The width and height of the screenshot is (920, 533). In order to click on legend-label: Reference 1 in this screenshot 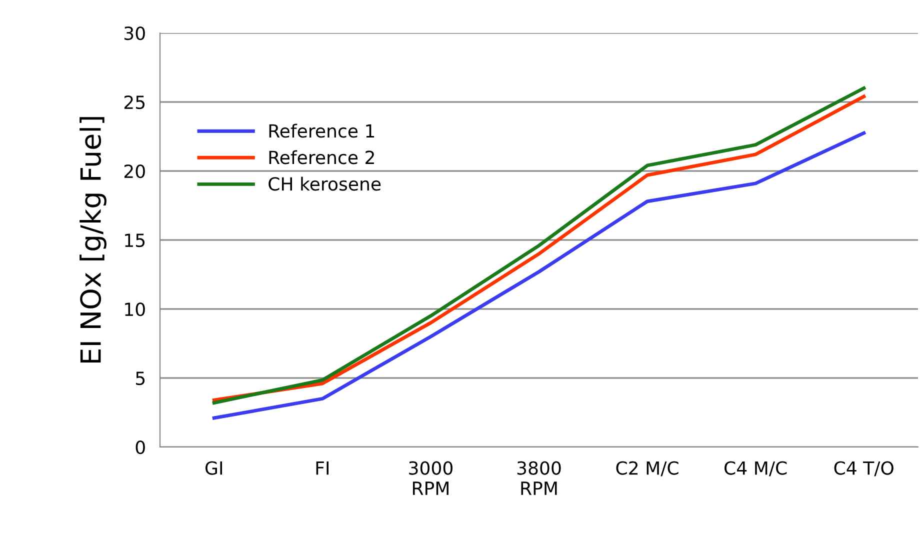, I will do `click(321, 131)`.